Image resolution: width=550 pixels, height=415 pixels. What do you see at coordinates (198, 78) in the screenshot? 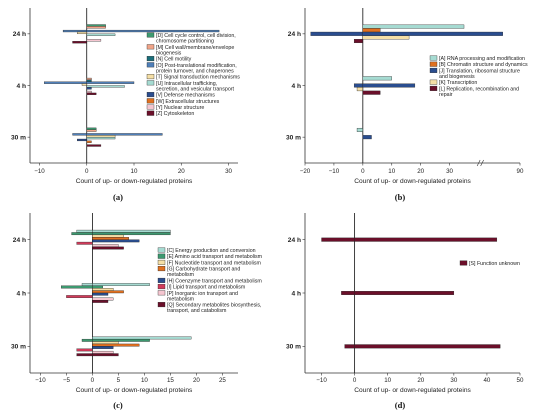
I see `legend-entry: [T] Signal transduction mechanisms` at bounding box center [198, 78].